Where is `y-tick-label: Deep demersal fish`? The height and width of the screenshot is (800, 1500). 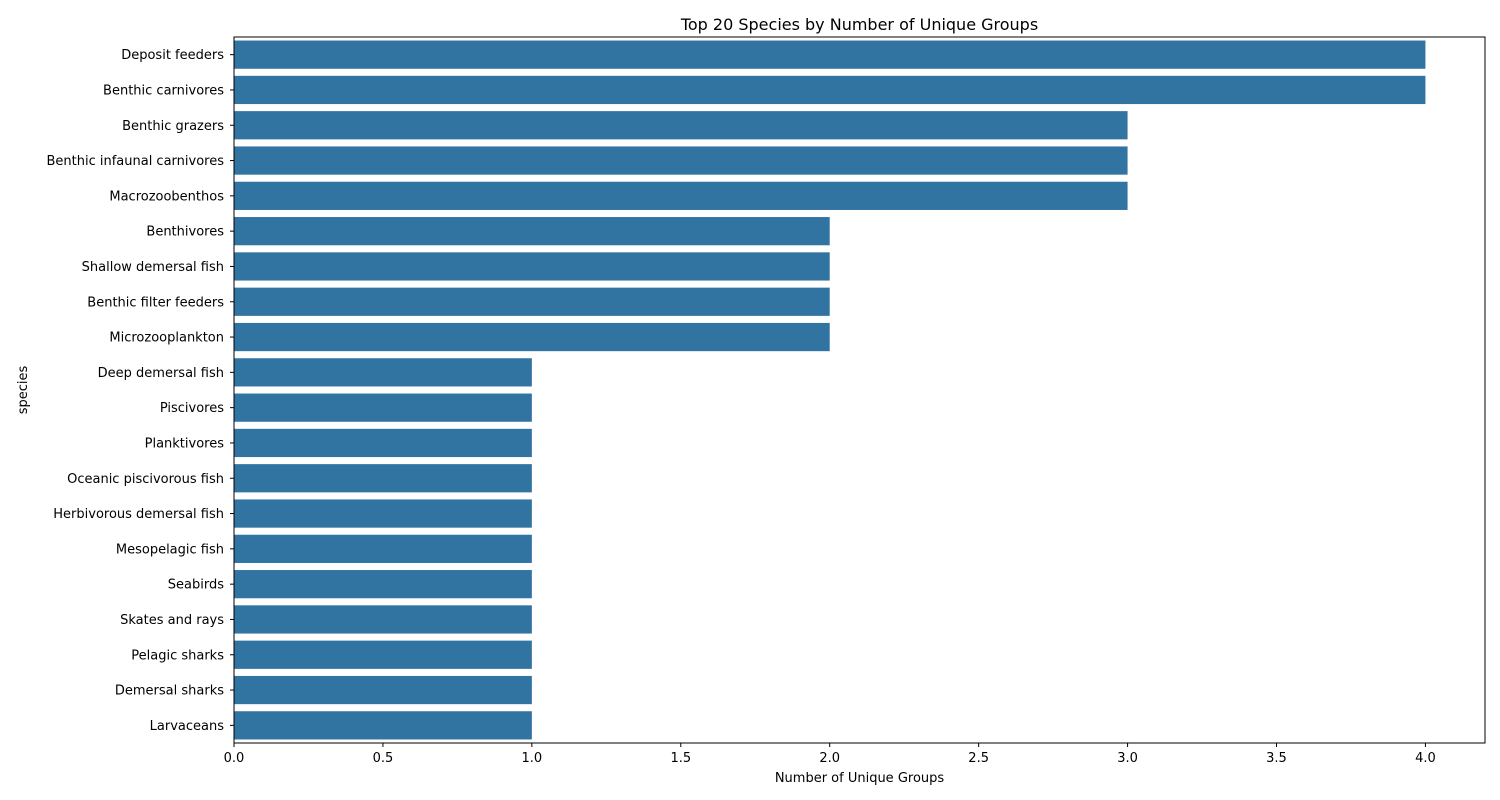 y-tick-label: Deep demersal fish is located at coordinates (161, 373).